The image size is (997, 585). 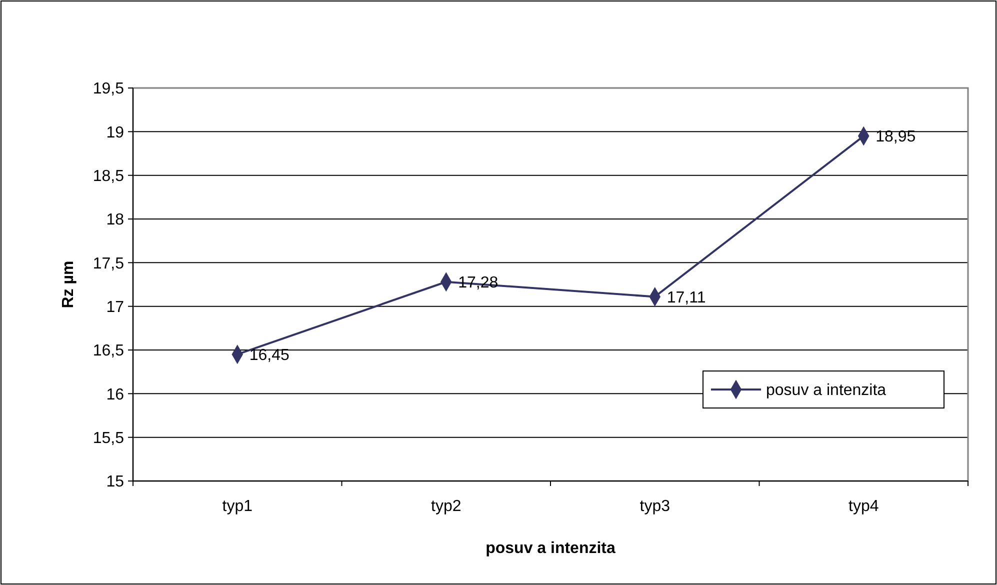 I want to click on y-tick-label: 18,5, so click(x=108, y=176).